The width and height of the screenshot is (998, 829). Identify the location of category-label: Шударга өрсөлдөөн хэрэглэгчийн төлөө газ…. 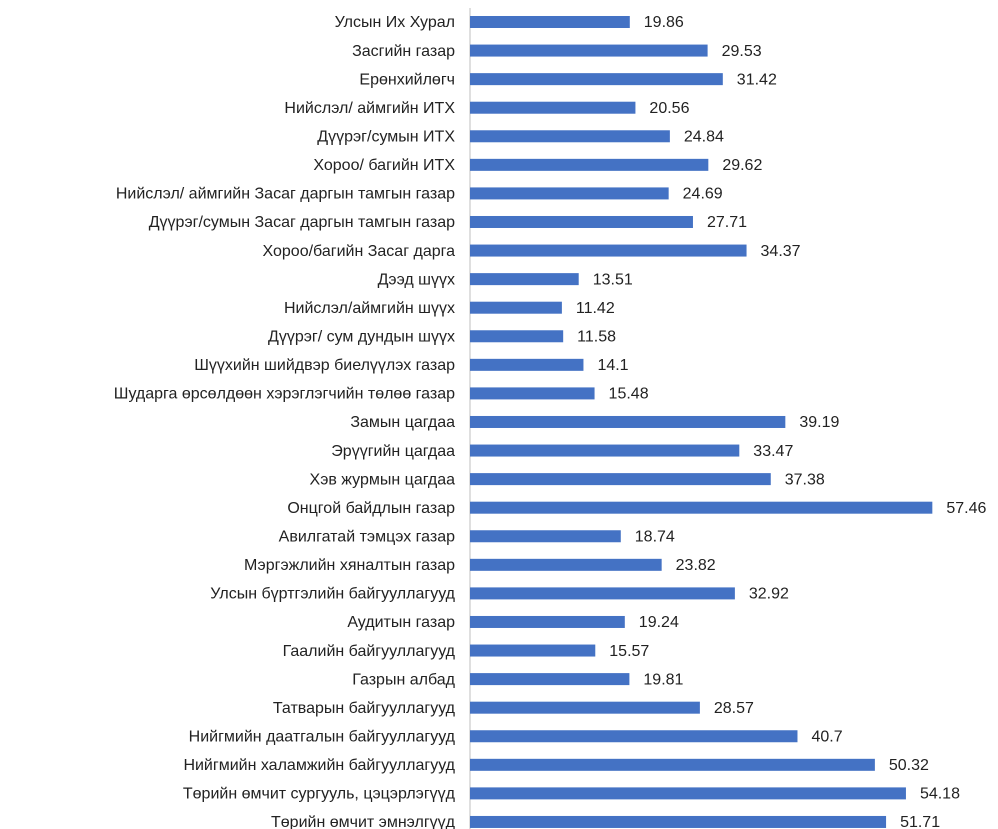
(284, 394).